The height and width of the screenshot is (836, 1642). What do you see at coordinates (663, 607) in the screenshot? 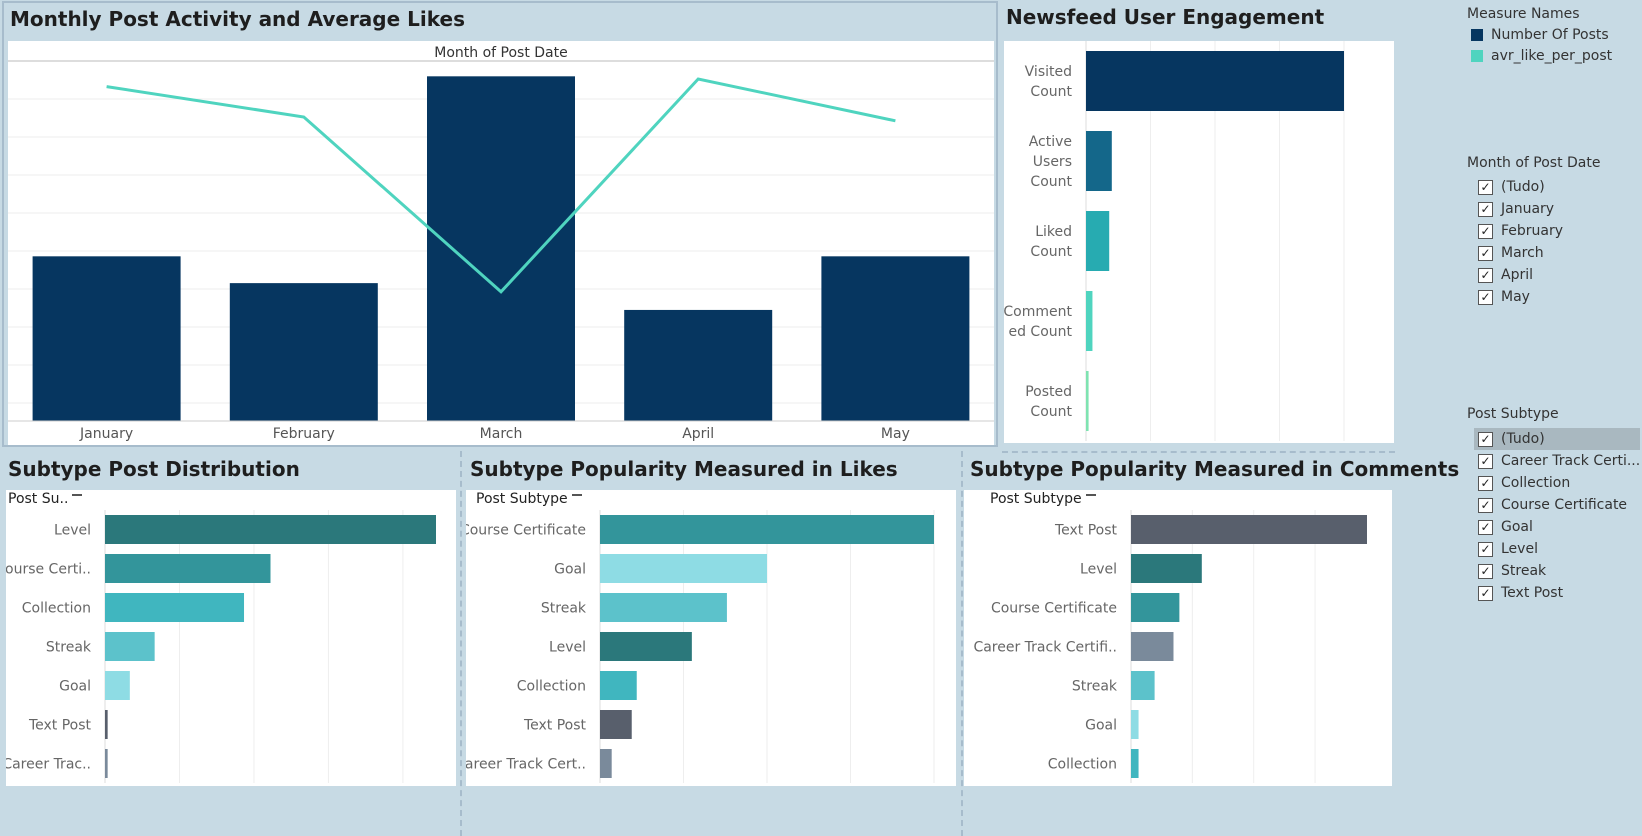
I see `bar-streak` at bounding box center [663, 607].